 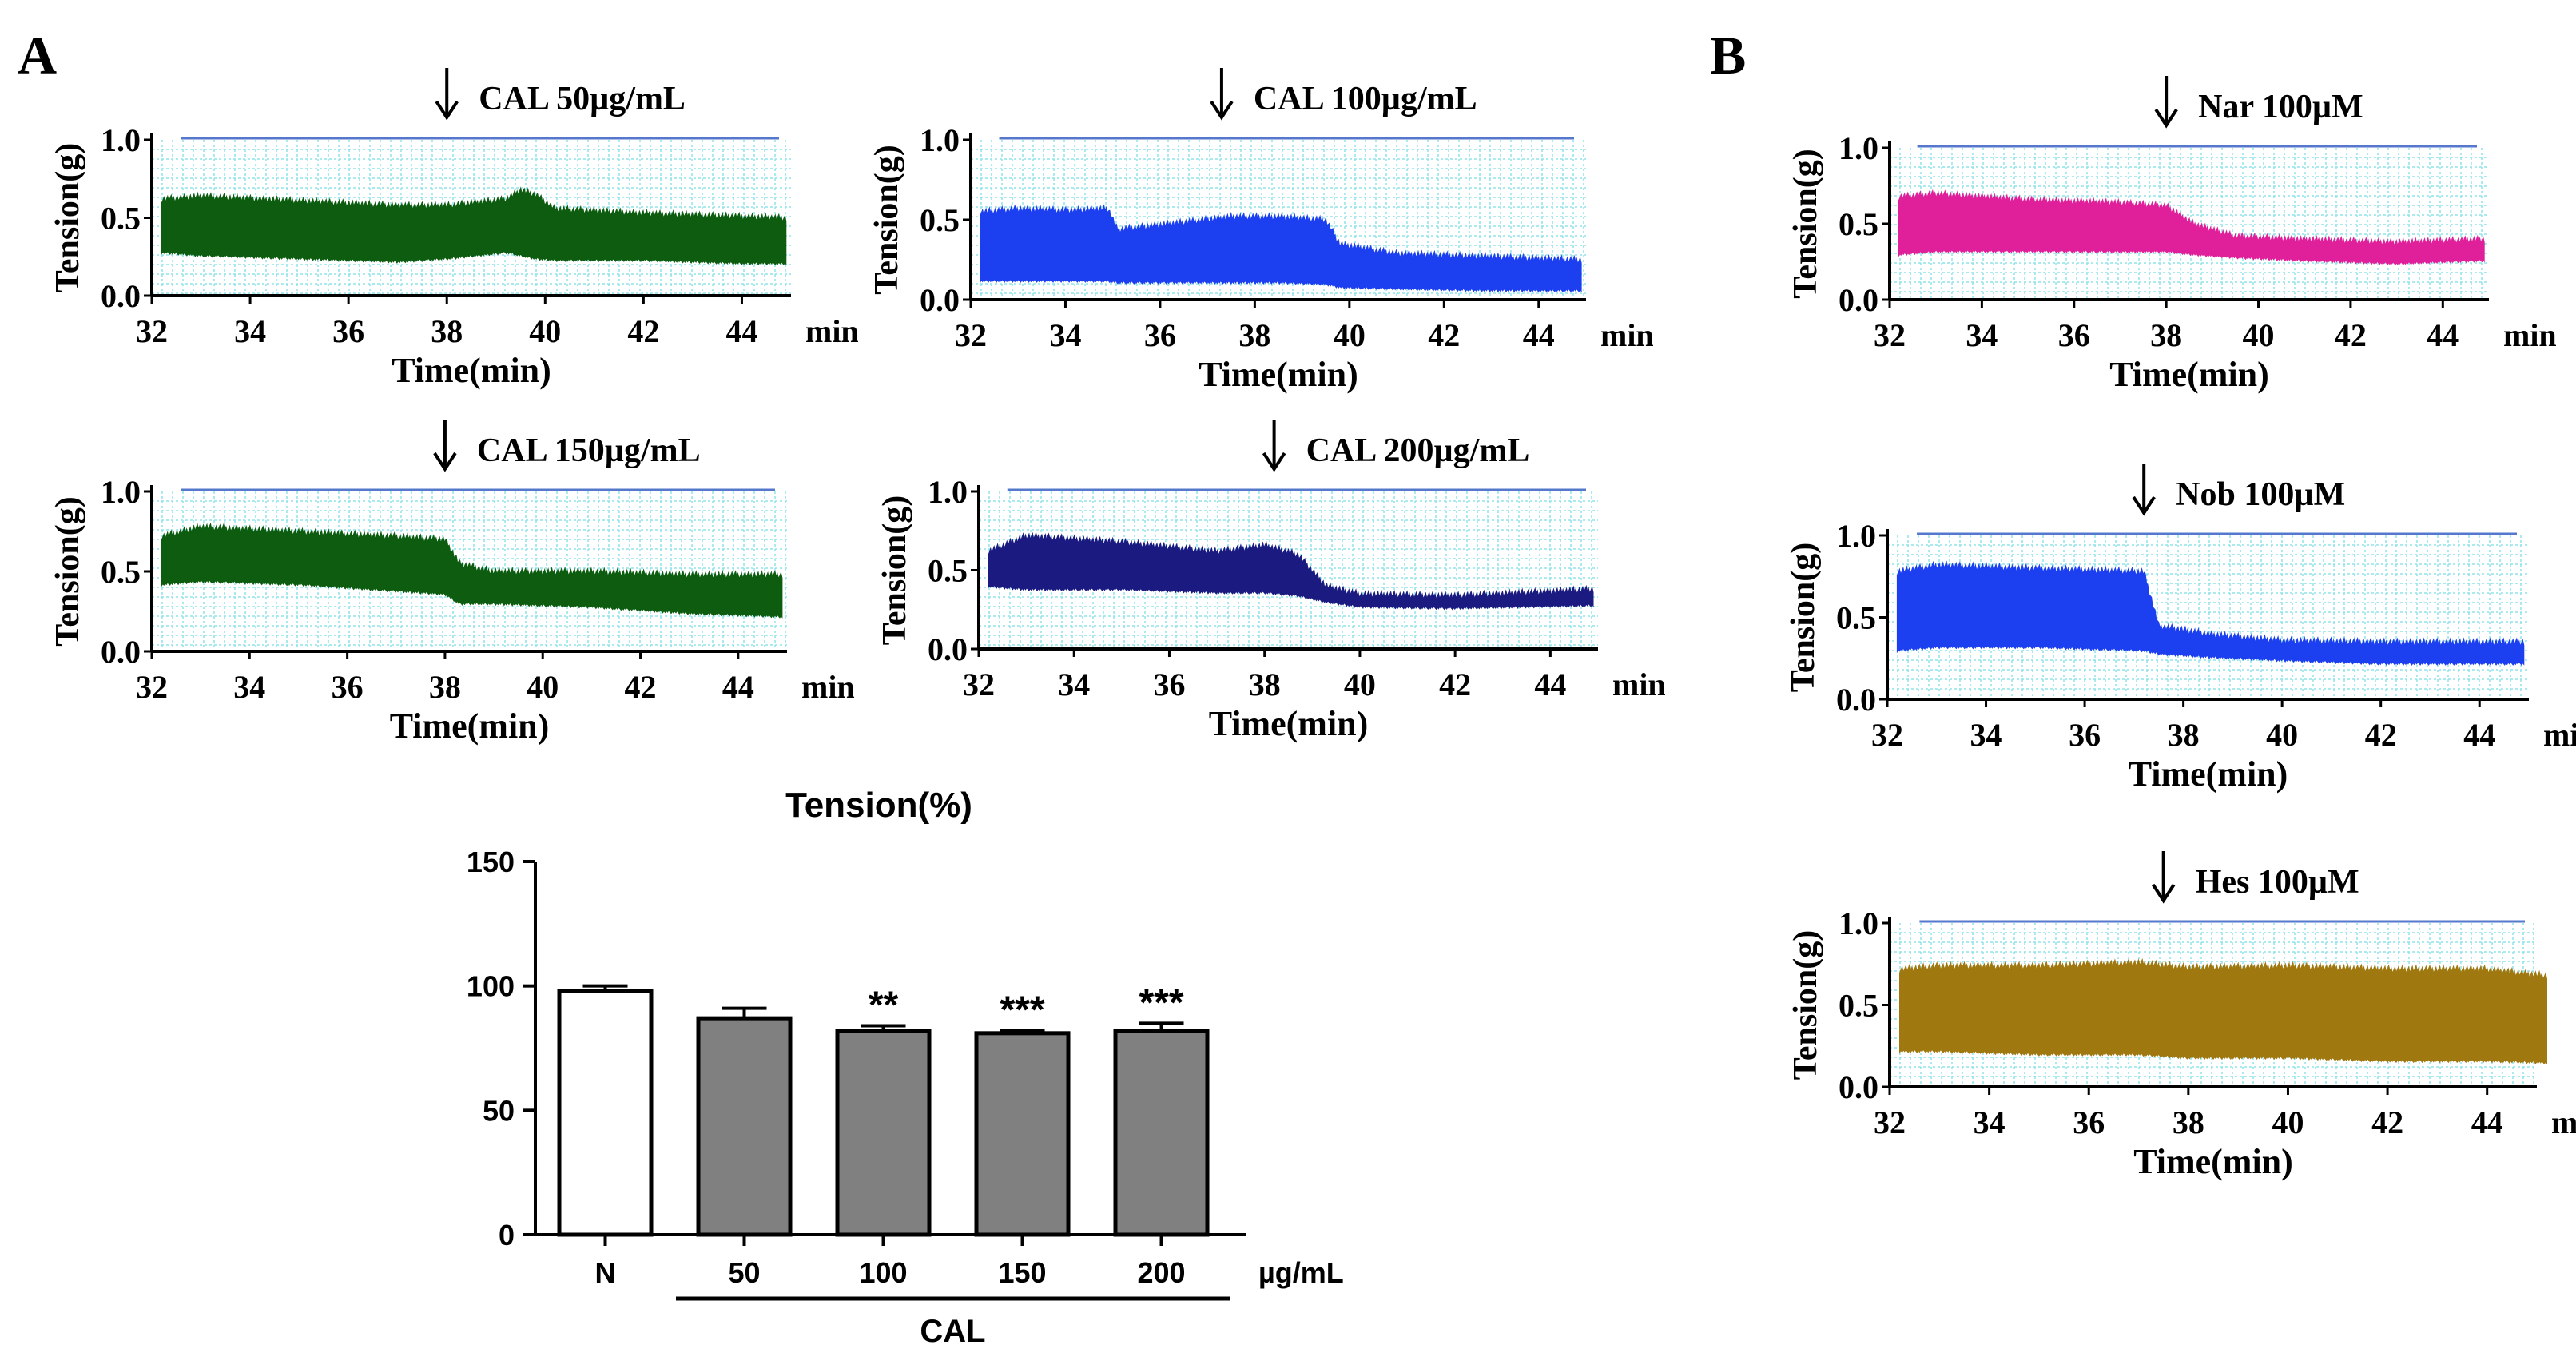 I want to click on bar-y-tick-label: 150, so click(x=491, y=862).